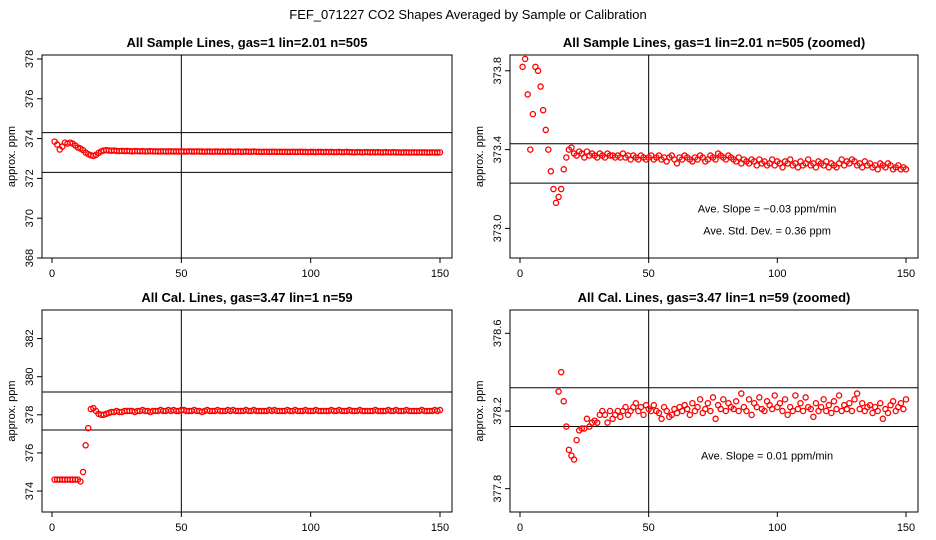 The height and width of the screenshot is (540, 936). Describe the element at coordinates (767, 210) in the screenshot. I see `annotation-text: Ave. Slope = −0.03 ppm/min` at that location.